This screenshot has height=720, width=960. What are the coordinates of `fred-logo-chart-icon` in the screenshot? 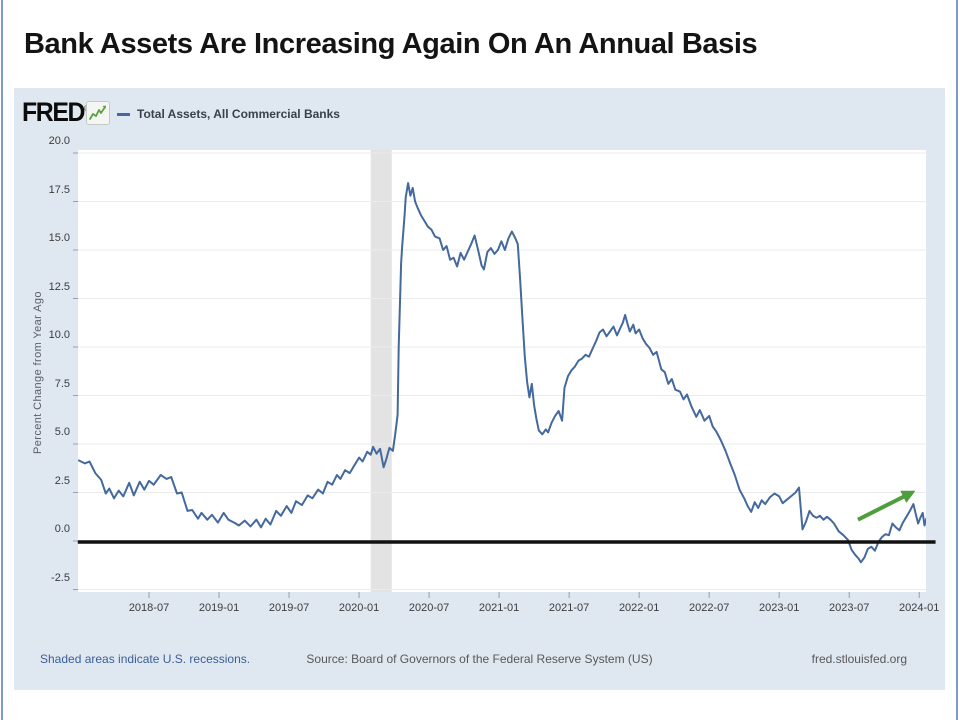 It's located at (98, 113).